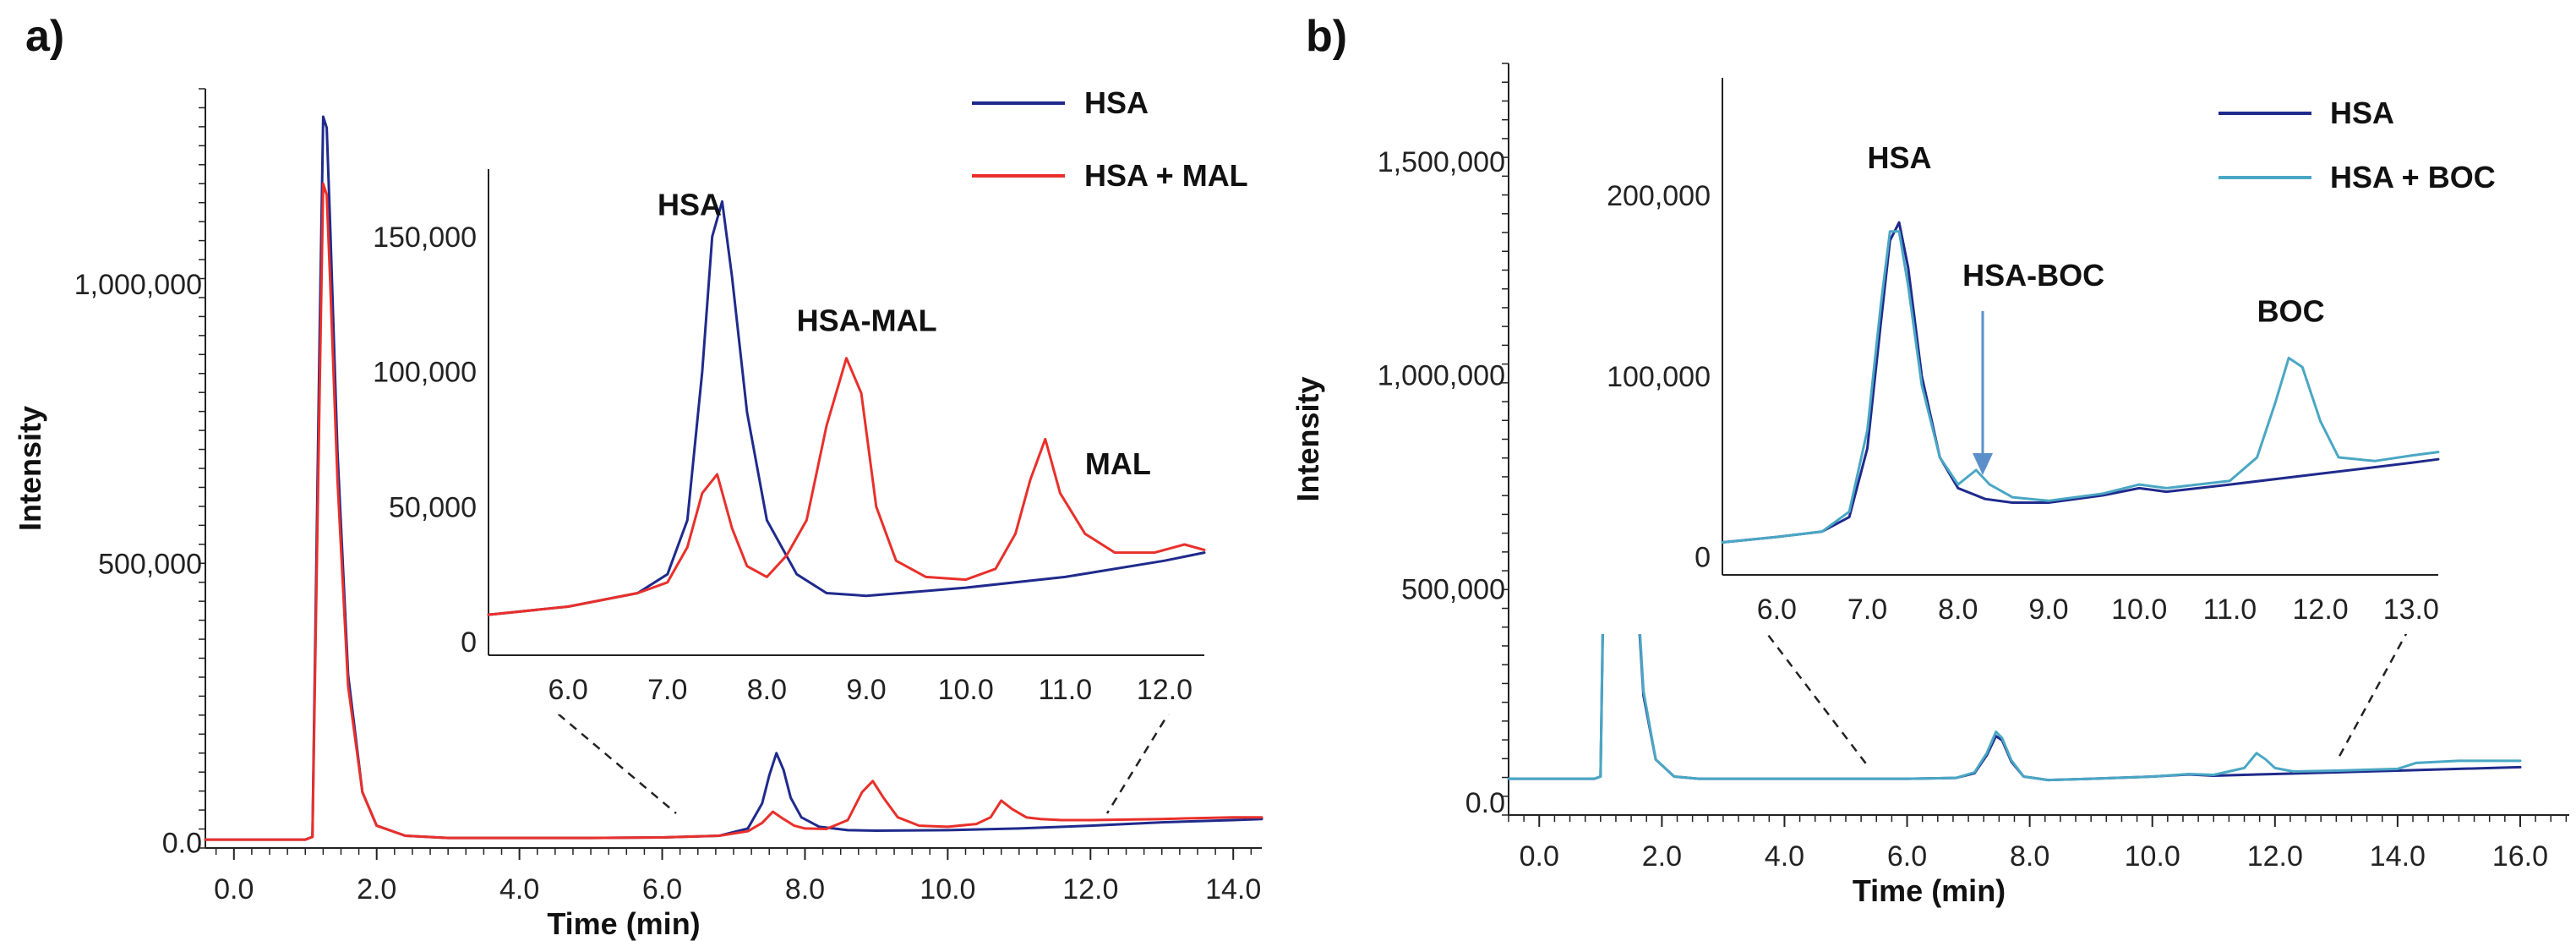 This screenshot has width=2576, height=941. Describe the element at coordinates (1485, 803) in the screenshot. I see `b-main-y-tick-label: 0.0` at that location.